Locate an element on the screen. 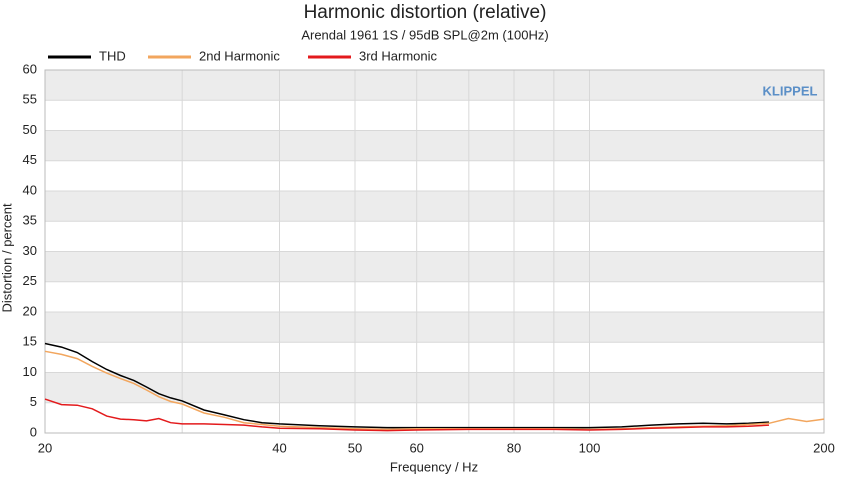 This screenshot has width=850, height=478. x-tick-label: 80 is located at coordinates (514, 447).